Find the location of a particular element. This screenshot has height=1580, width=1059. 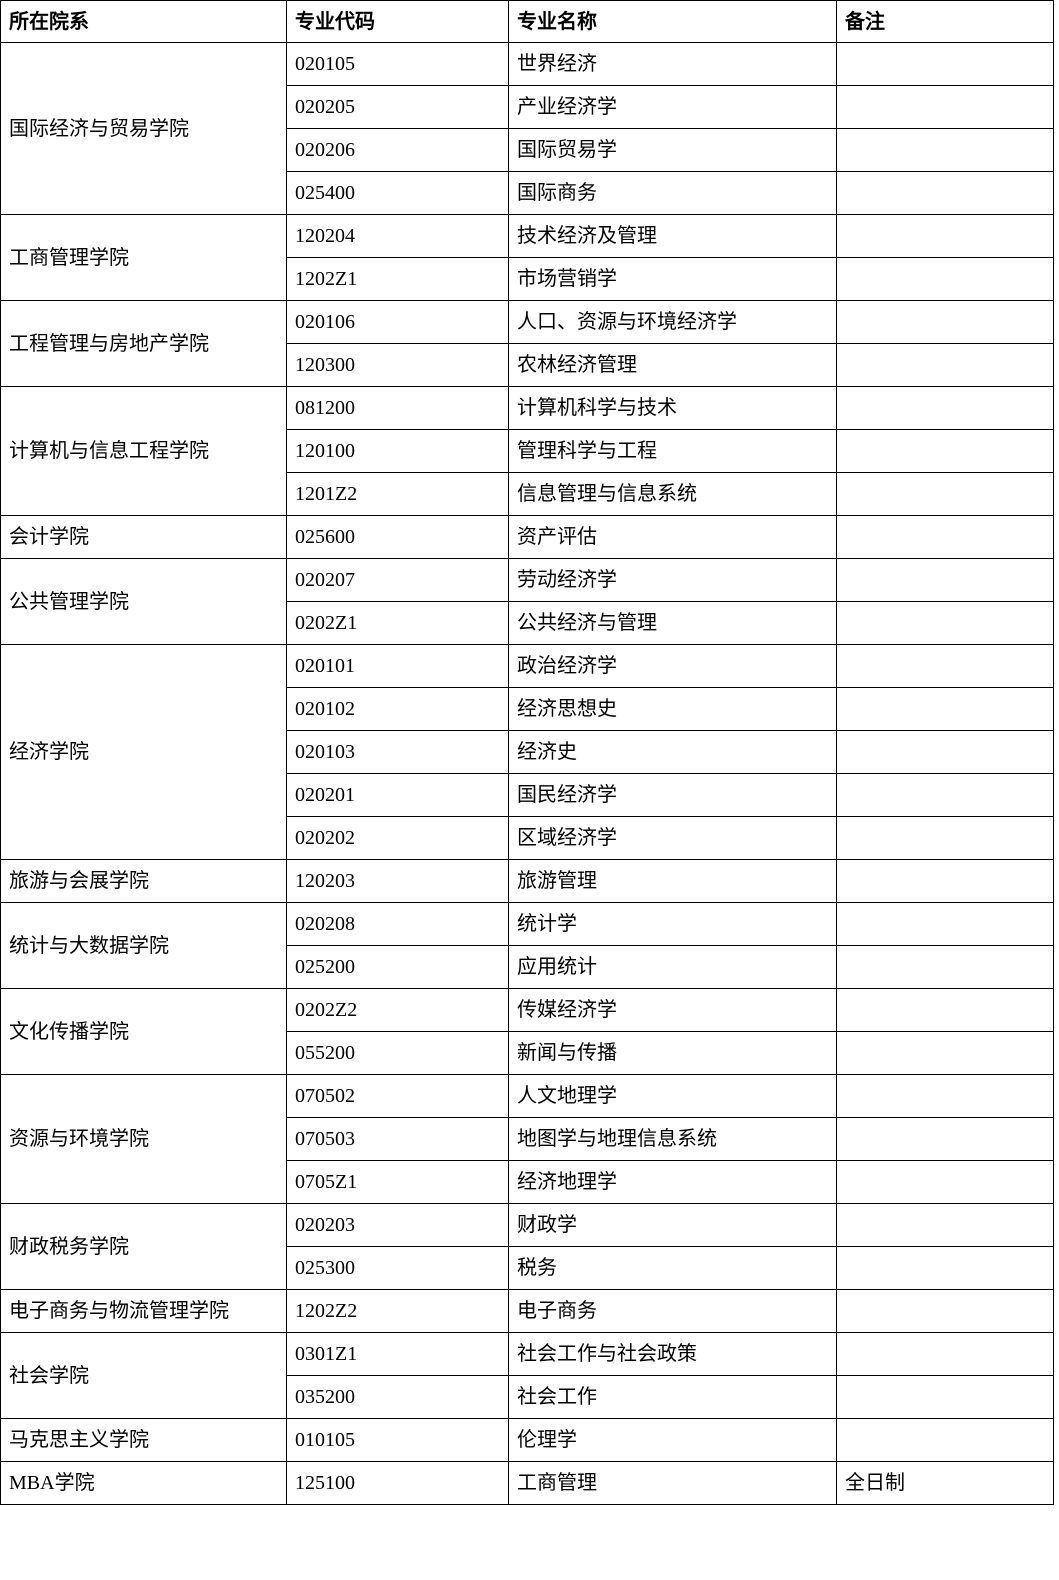

cell-major-name: 旅游管理 is located at coordinates (672, 881).